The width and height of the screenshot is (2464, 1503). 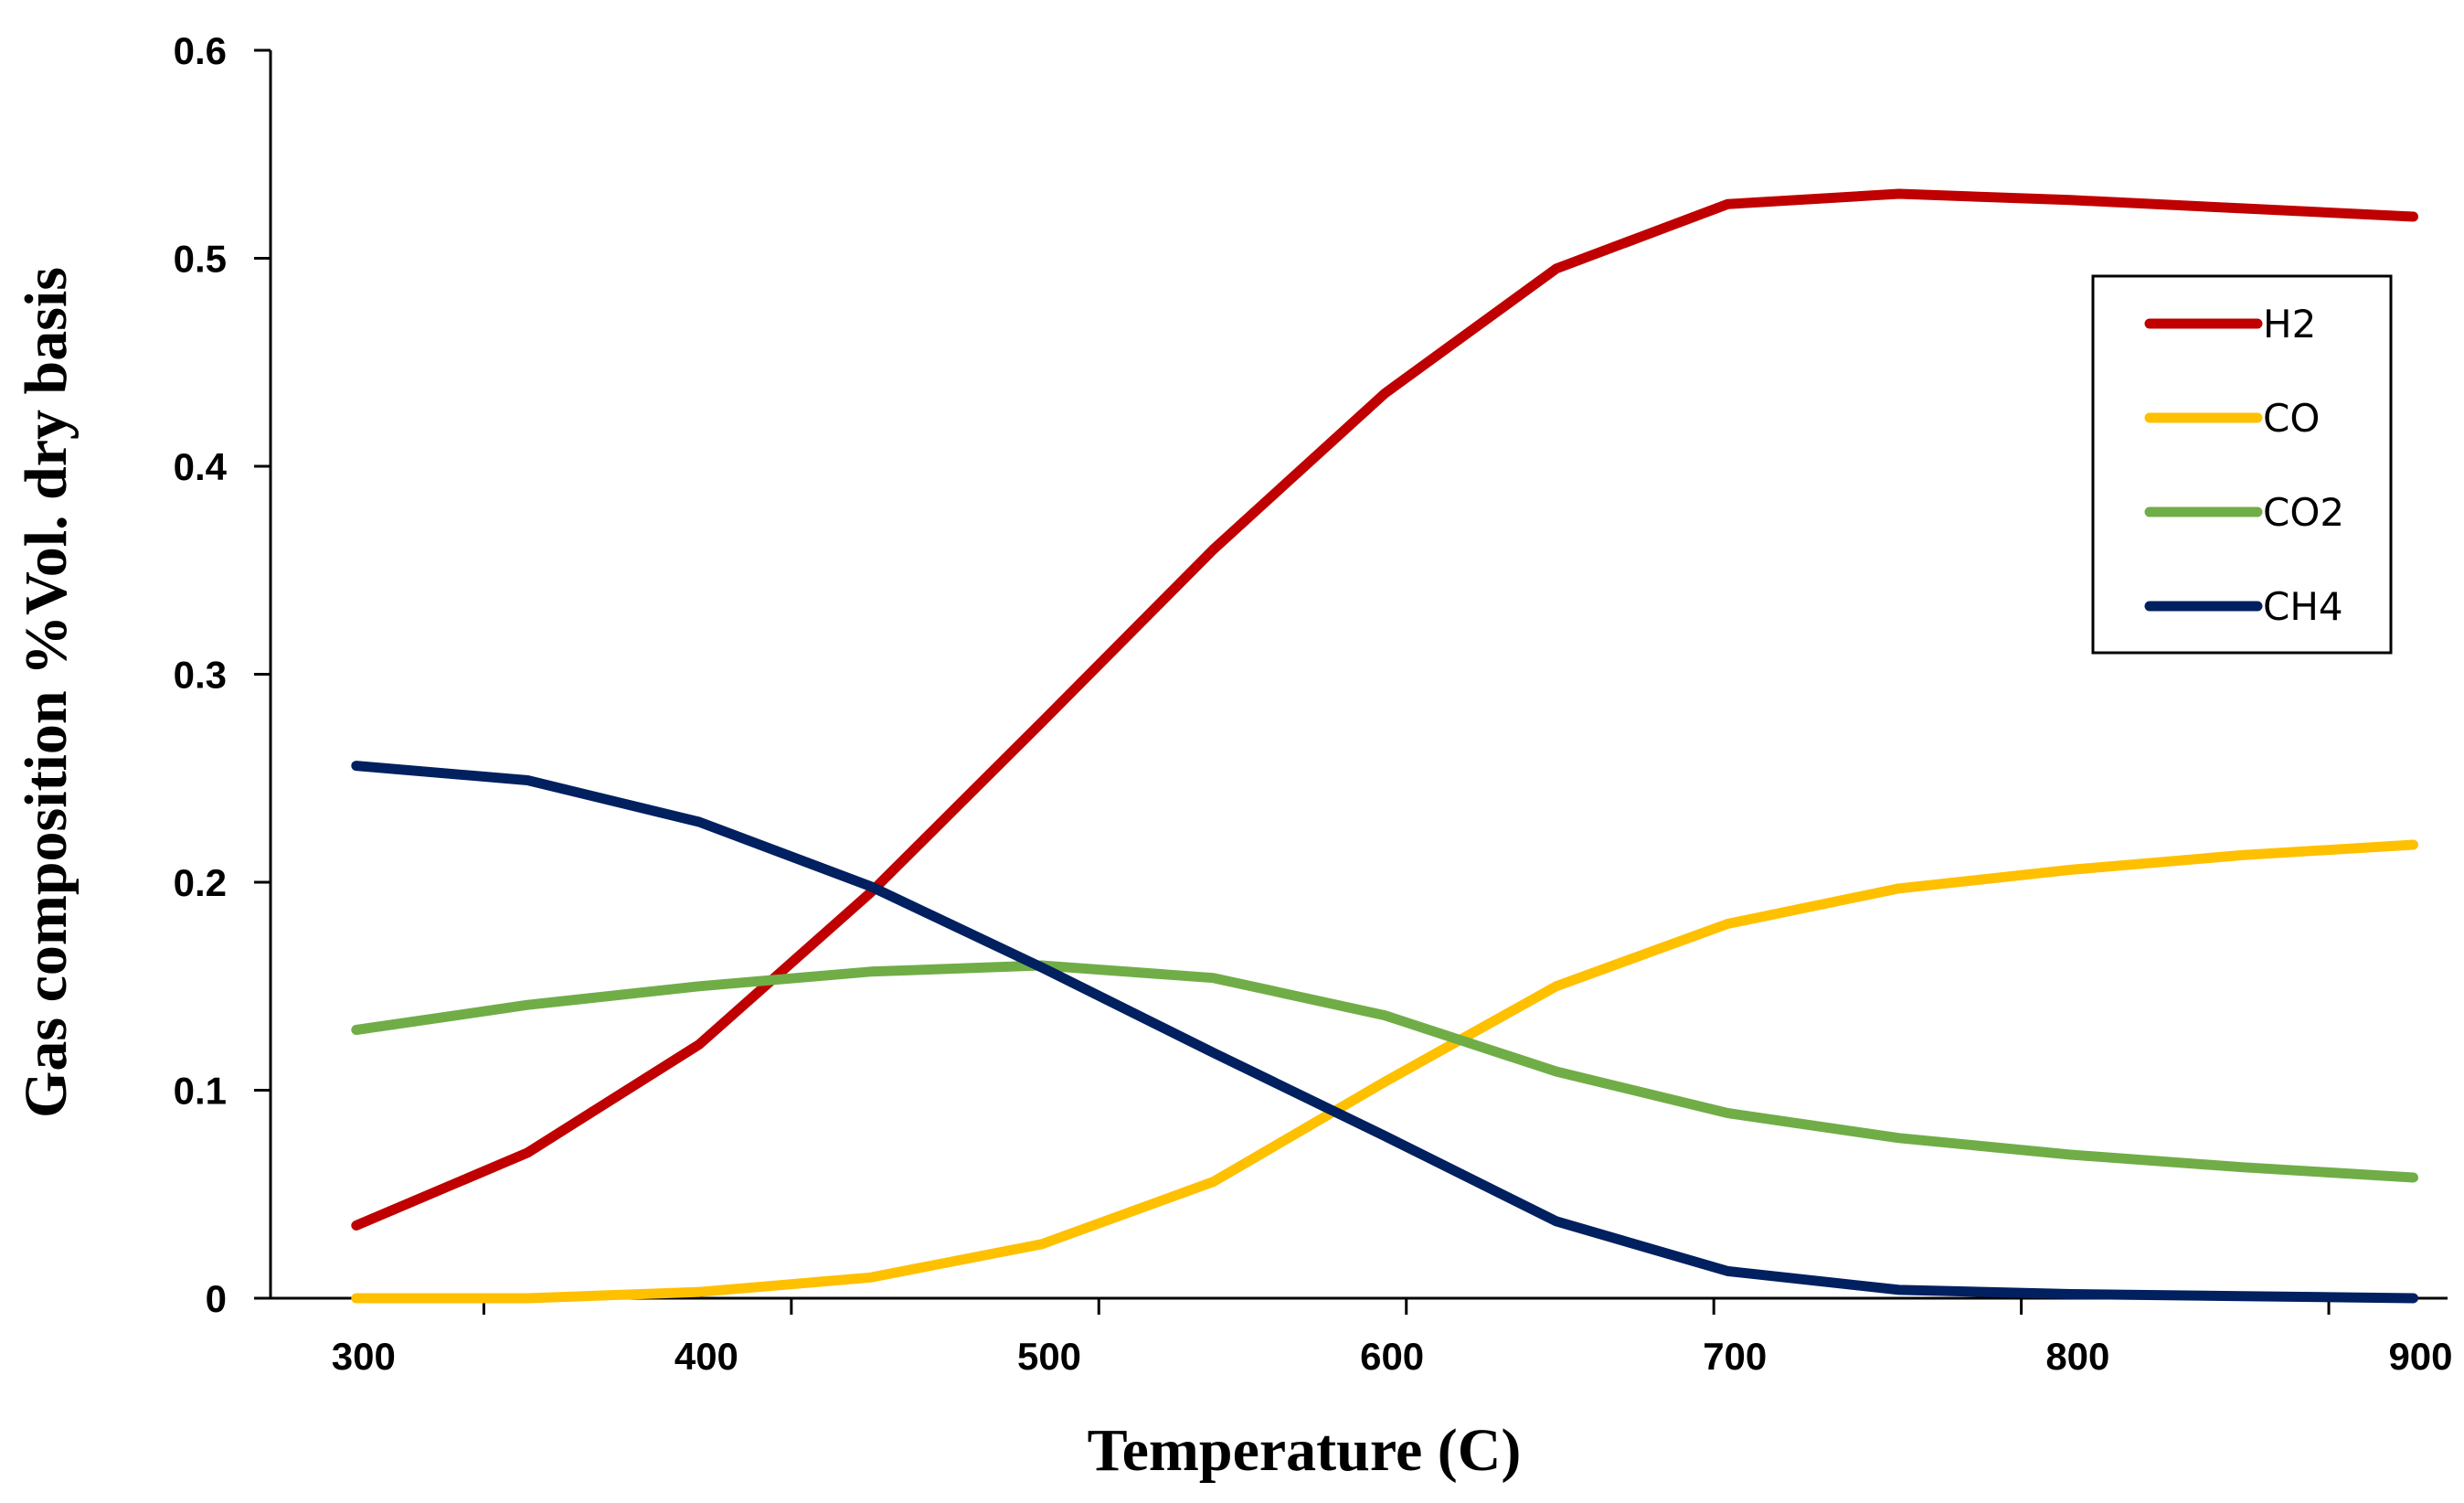 What do you see at coordinates (2303, 606) in the screenshot?
I see `legend-label: CH4` at bounding box center [2303, 606].